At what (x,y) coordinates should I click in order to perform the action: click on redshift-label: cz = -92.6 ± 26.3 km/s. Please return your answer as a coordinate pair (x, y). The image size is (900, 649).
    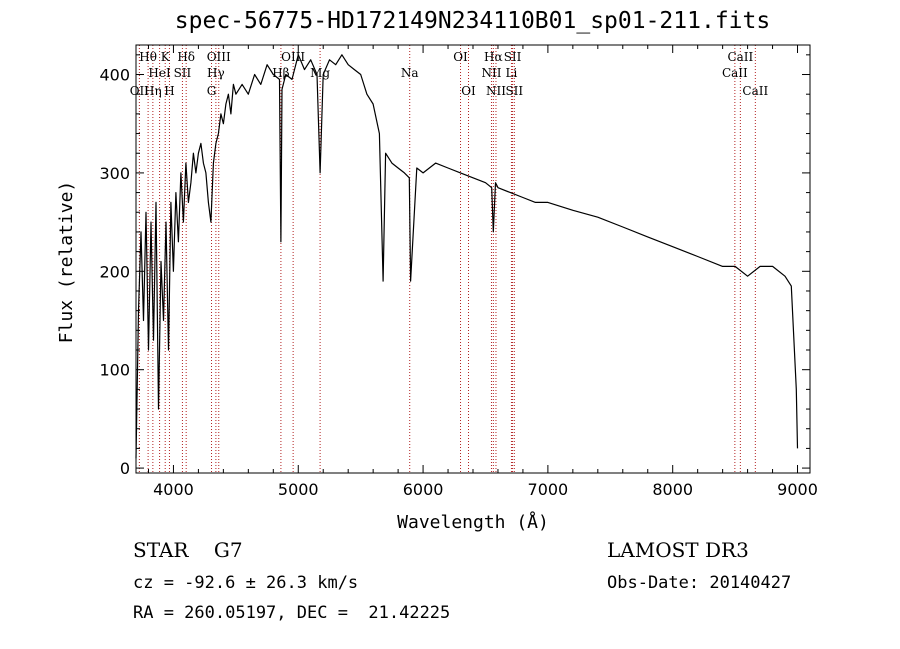
    Looking at the image, I should click on (246, 583).